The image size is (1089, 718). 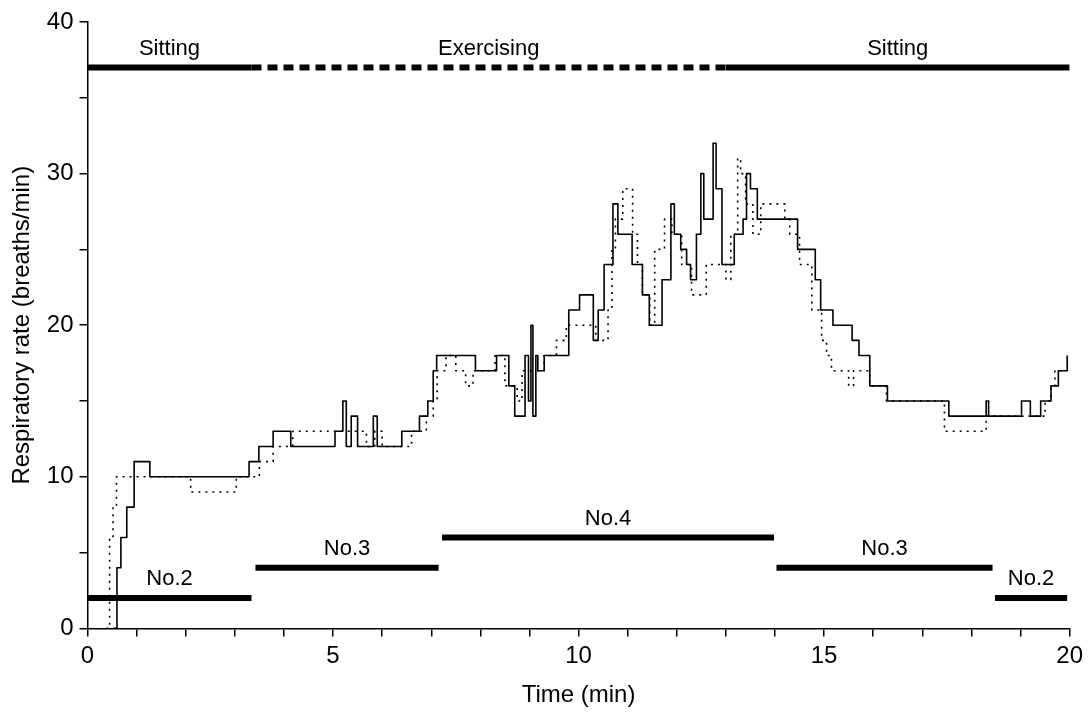 What do you see at coordinates (60, 172) in the screenshot?
I see `y-tick-label: 30` at bounding box center [60, 172].